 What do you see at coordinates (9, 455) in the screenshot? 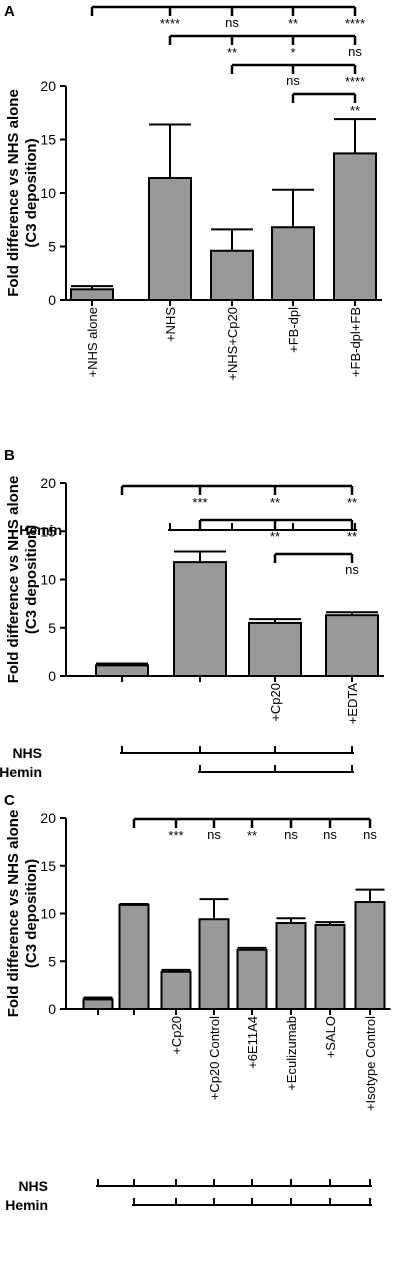
I see `panel-letter: B` at bounding box center [9, 455].